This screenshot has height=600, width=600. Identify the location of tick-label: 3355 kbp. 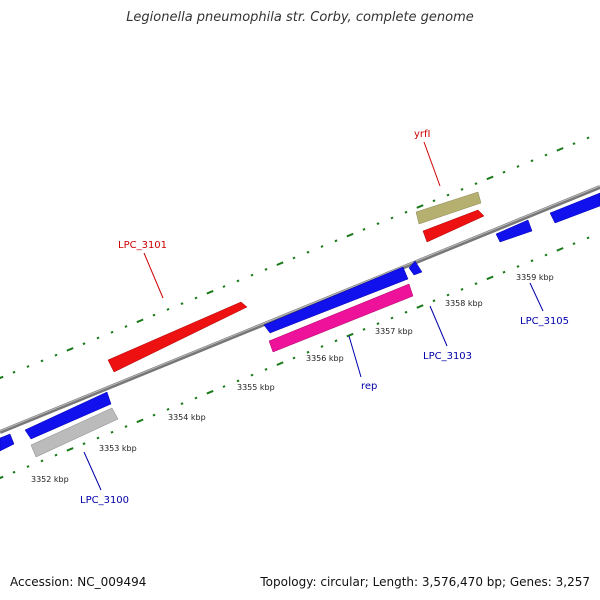
(256, 387).